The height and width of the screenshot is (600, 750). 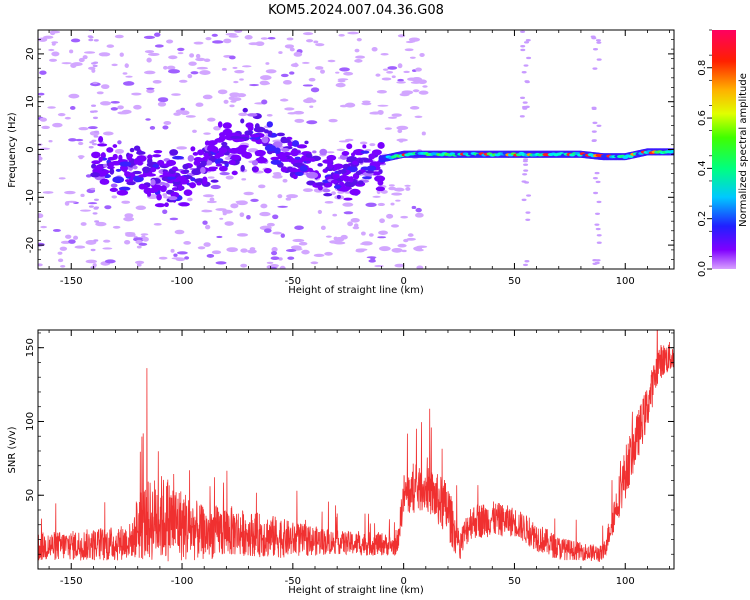 What do you see at coordinates (625, 281) in the screenshot?
I see `x-tick-label: 100` at bounding box center [625, 281].